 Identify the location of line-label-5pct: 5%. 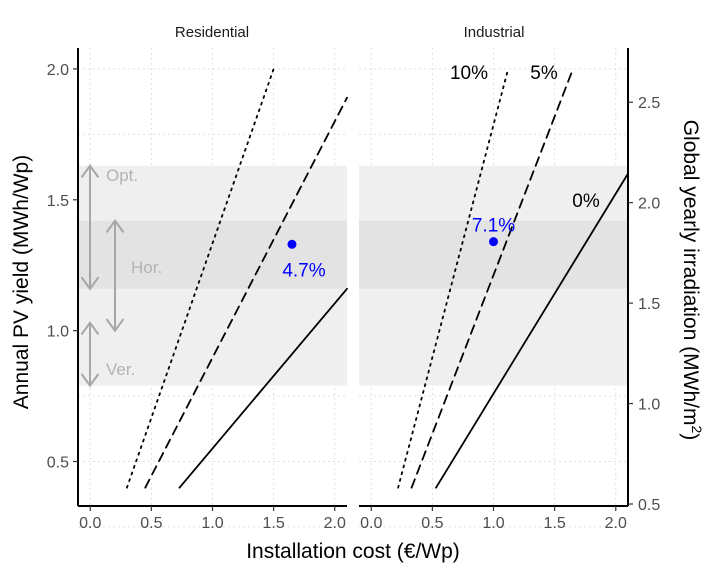
(544, 73).